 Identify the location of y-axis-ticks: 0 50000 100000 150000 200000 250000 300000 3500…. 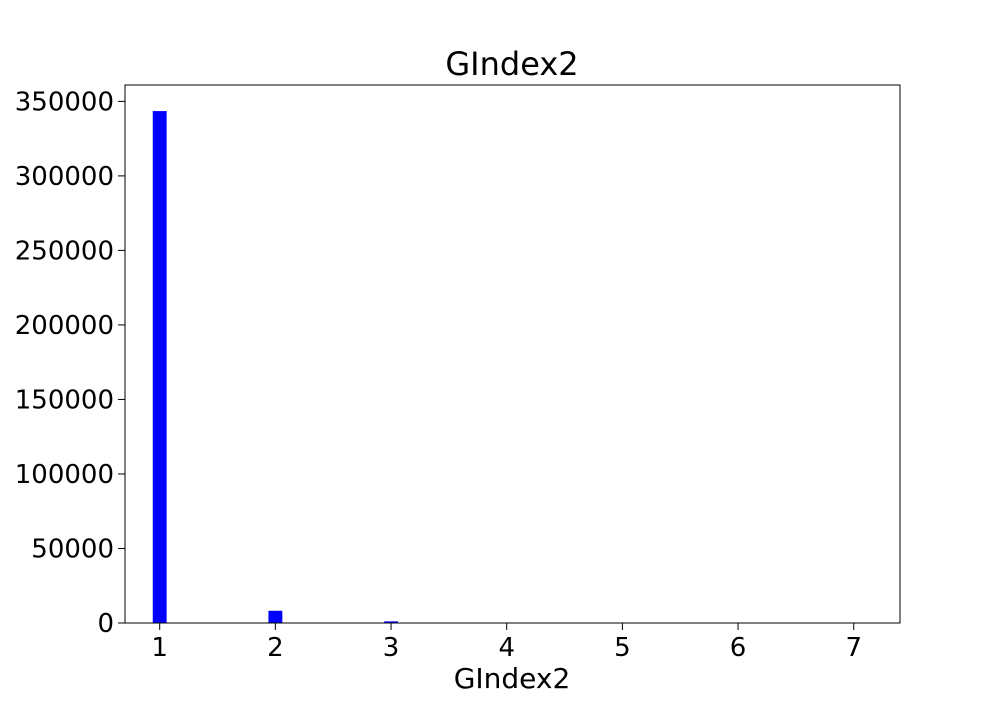
(70, 363).